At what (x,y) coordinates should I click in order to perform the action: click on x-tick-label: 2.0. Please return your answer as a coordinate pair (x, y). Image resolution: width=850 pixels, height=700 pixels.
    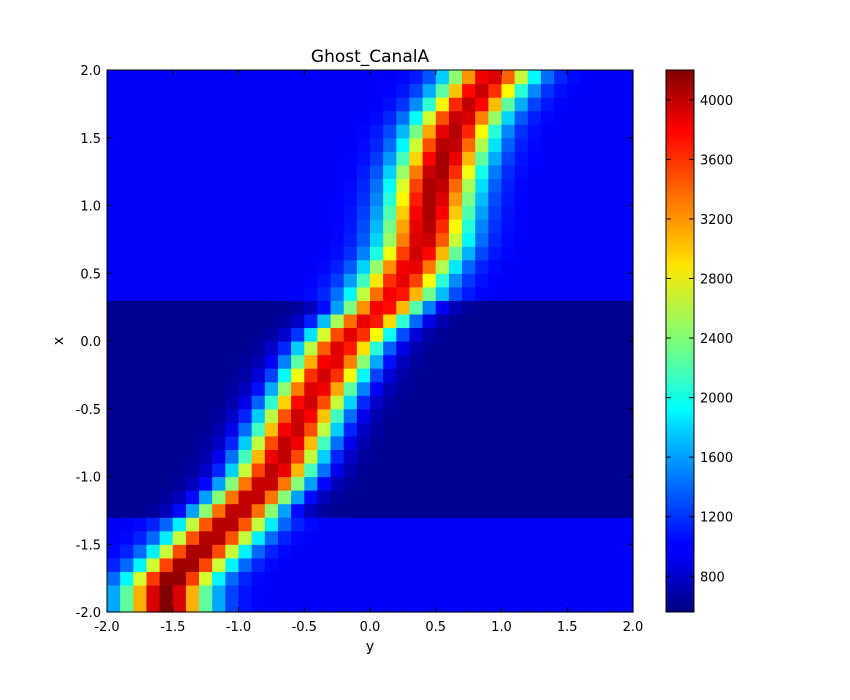
    Looking at the image, I should click on (633, 627).